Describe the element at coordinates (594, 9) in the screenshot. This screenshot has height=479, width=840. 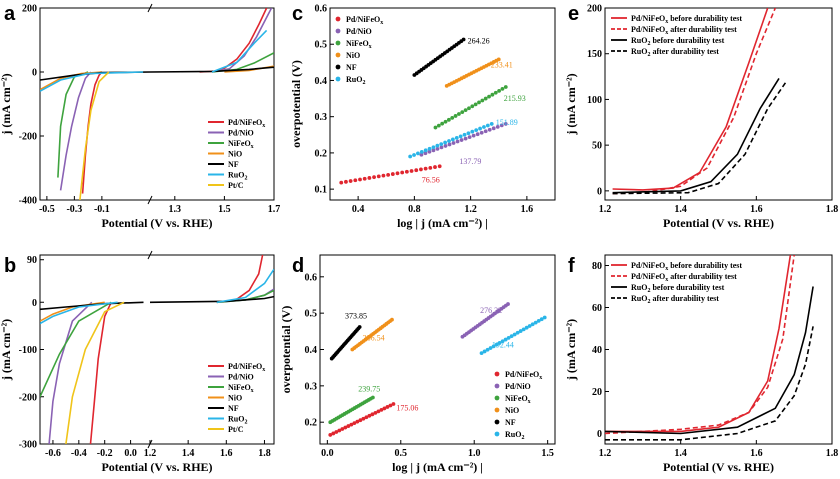
I see `e-ytick-label: 200` at that location.